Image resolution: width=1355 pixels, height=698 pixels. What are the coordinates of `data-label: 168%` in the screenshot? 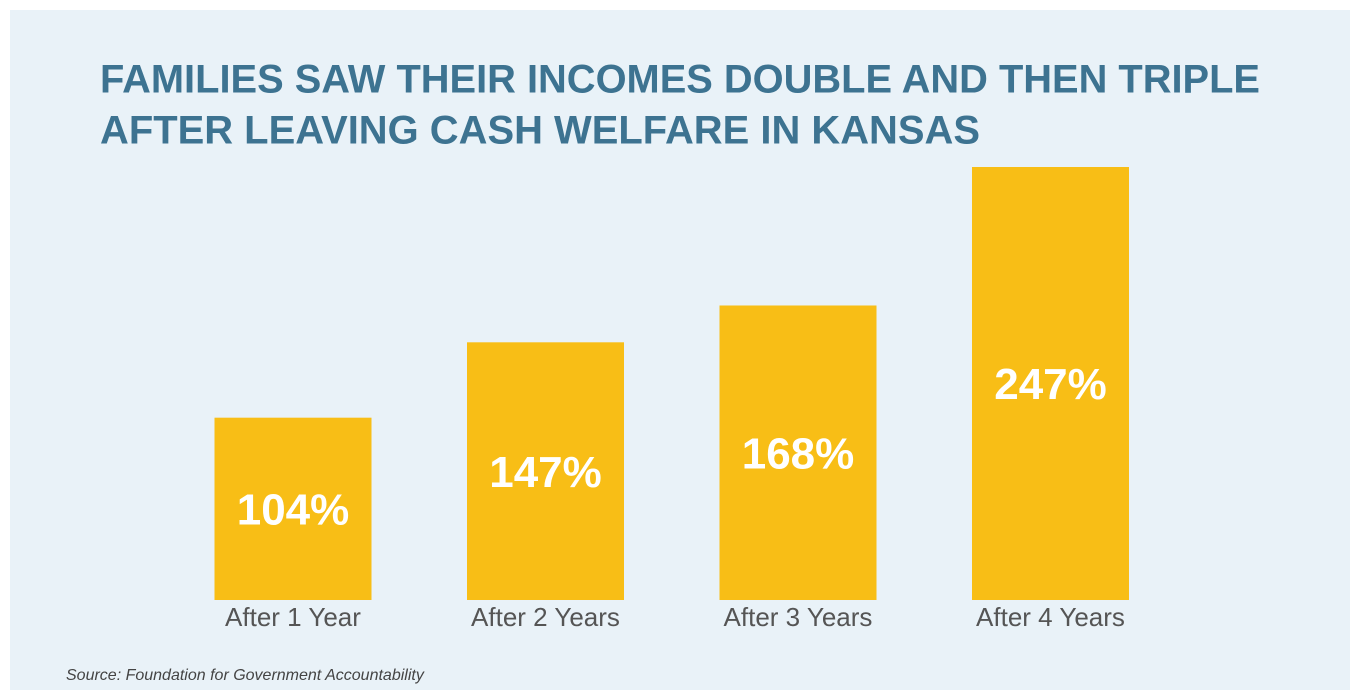 It's located at (798, 453).